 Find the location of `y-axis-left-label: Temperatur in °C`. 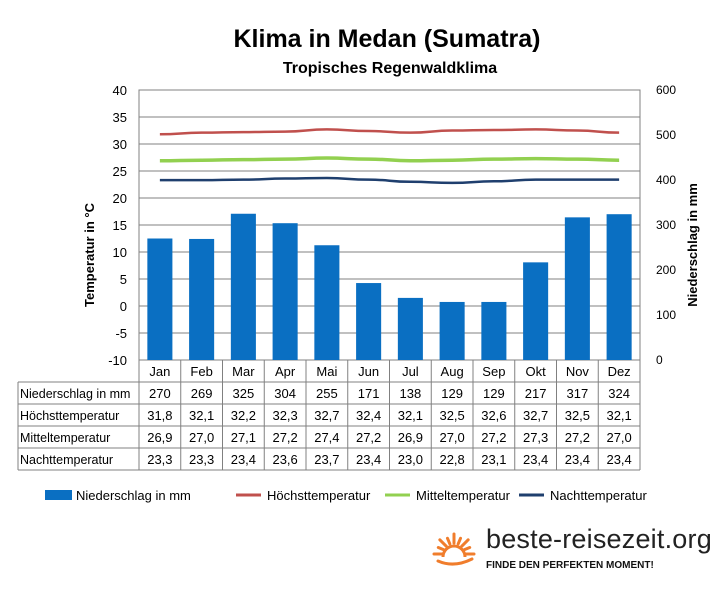

y-axis-left-label: Temperatur in °C is located at coordinates (89, 254).